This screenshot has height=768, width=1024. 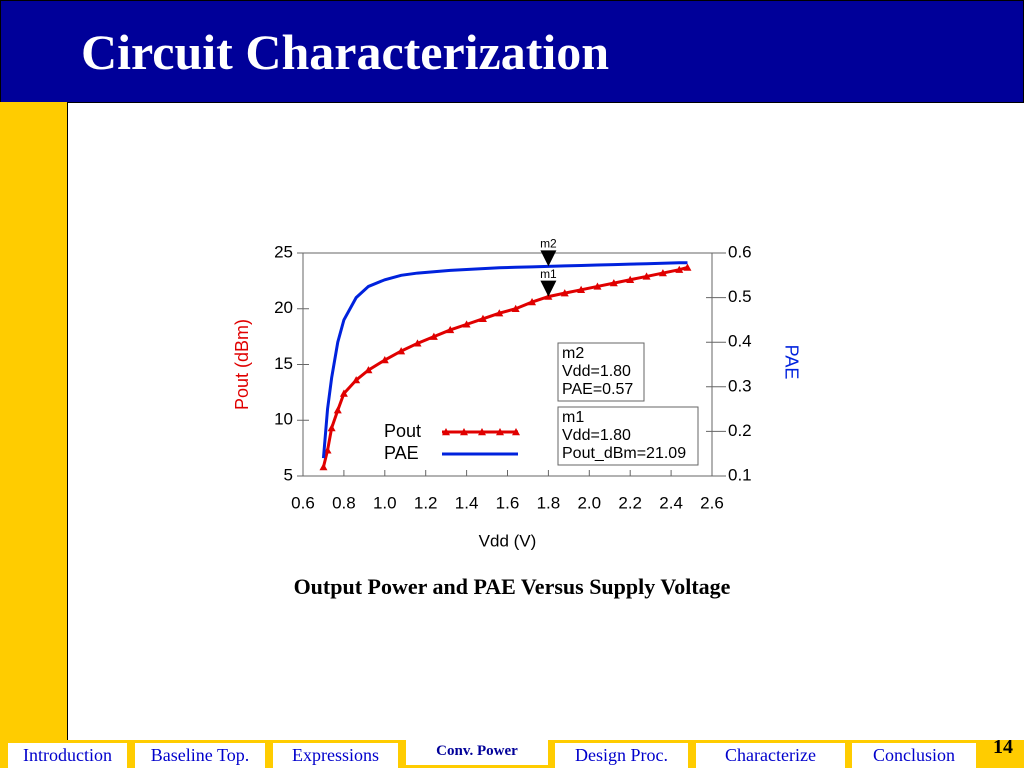 What do you see at coordinates (589, 502) in the screenshot?
I see `x-tick-label: 2.0` at bounding box center [589, 502].